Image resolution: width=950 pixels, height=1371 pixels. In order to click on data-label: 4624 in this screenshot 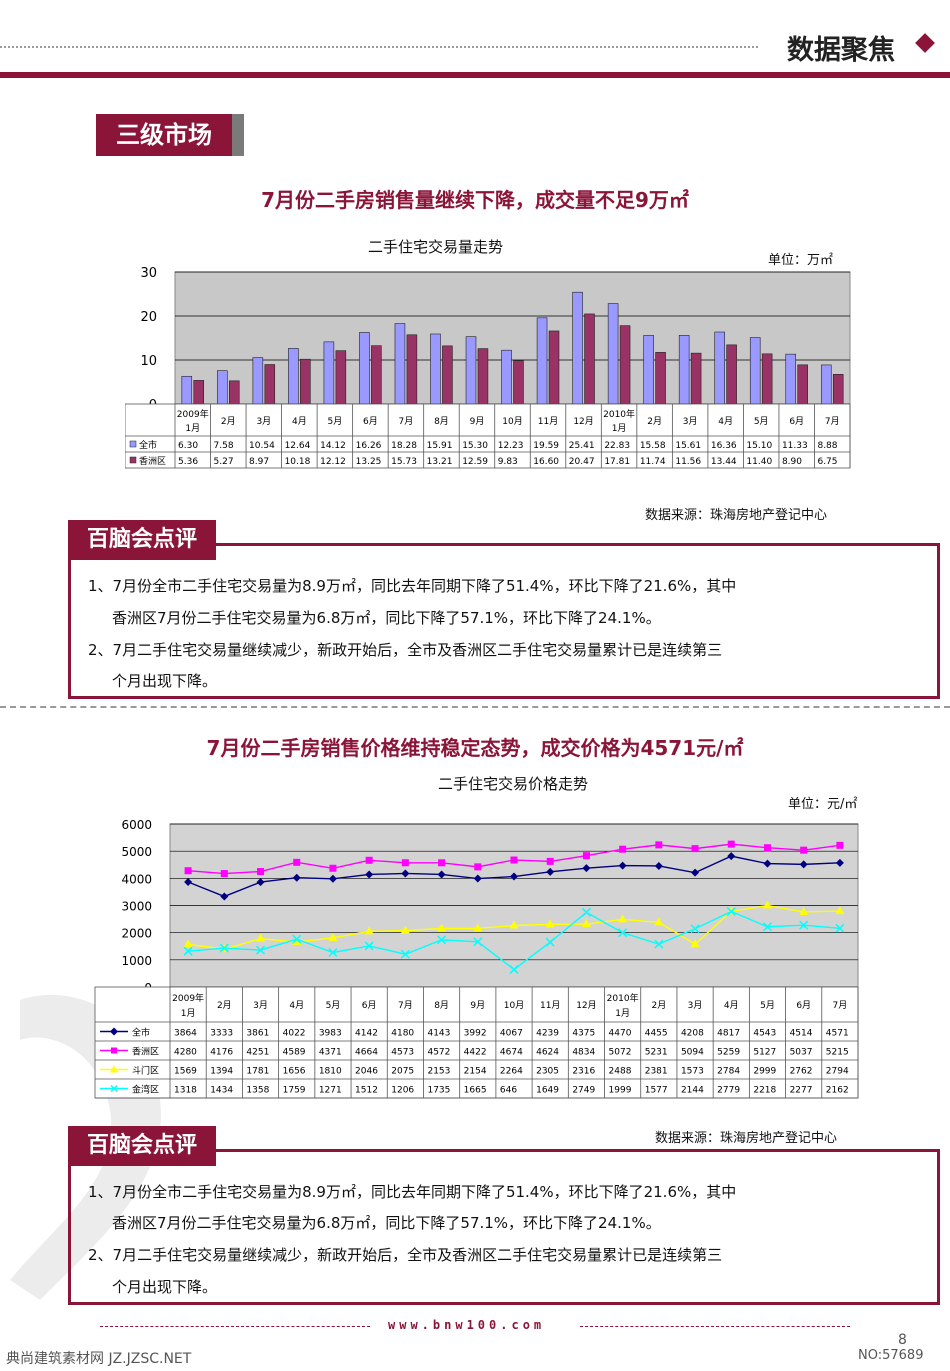, I will do `click(547, 1053)`.